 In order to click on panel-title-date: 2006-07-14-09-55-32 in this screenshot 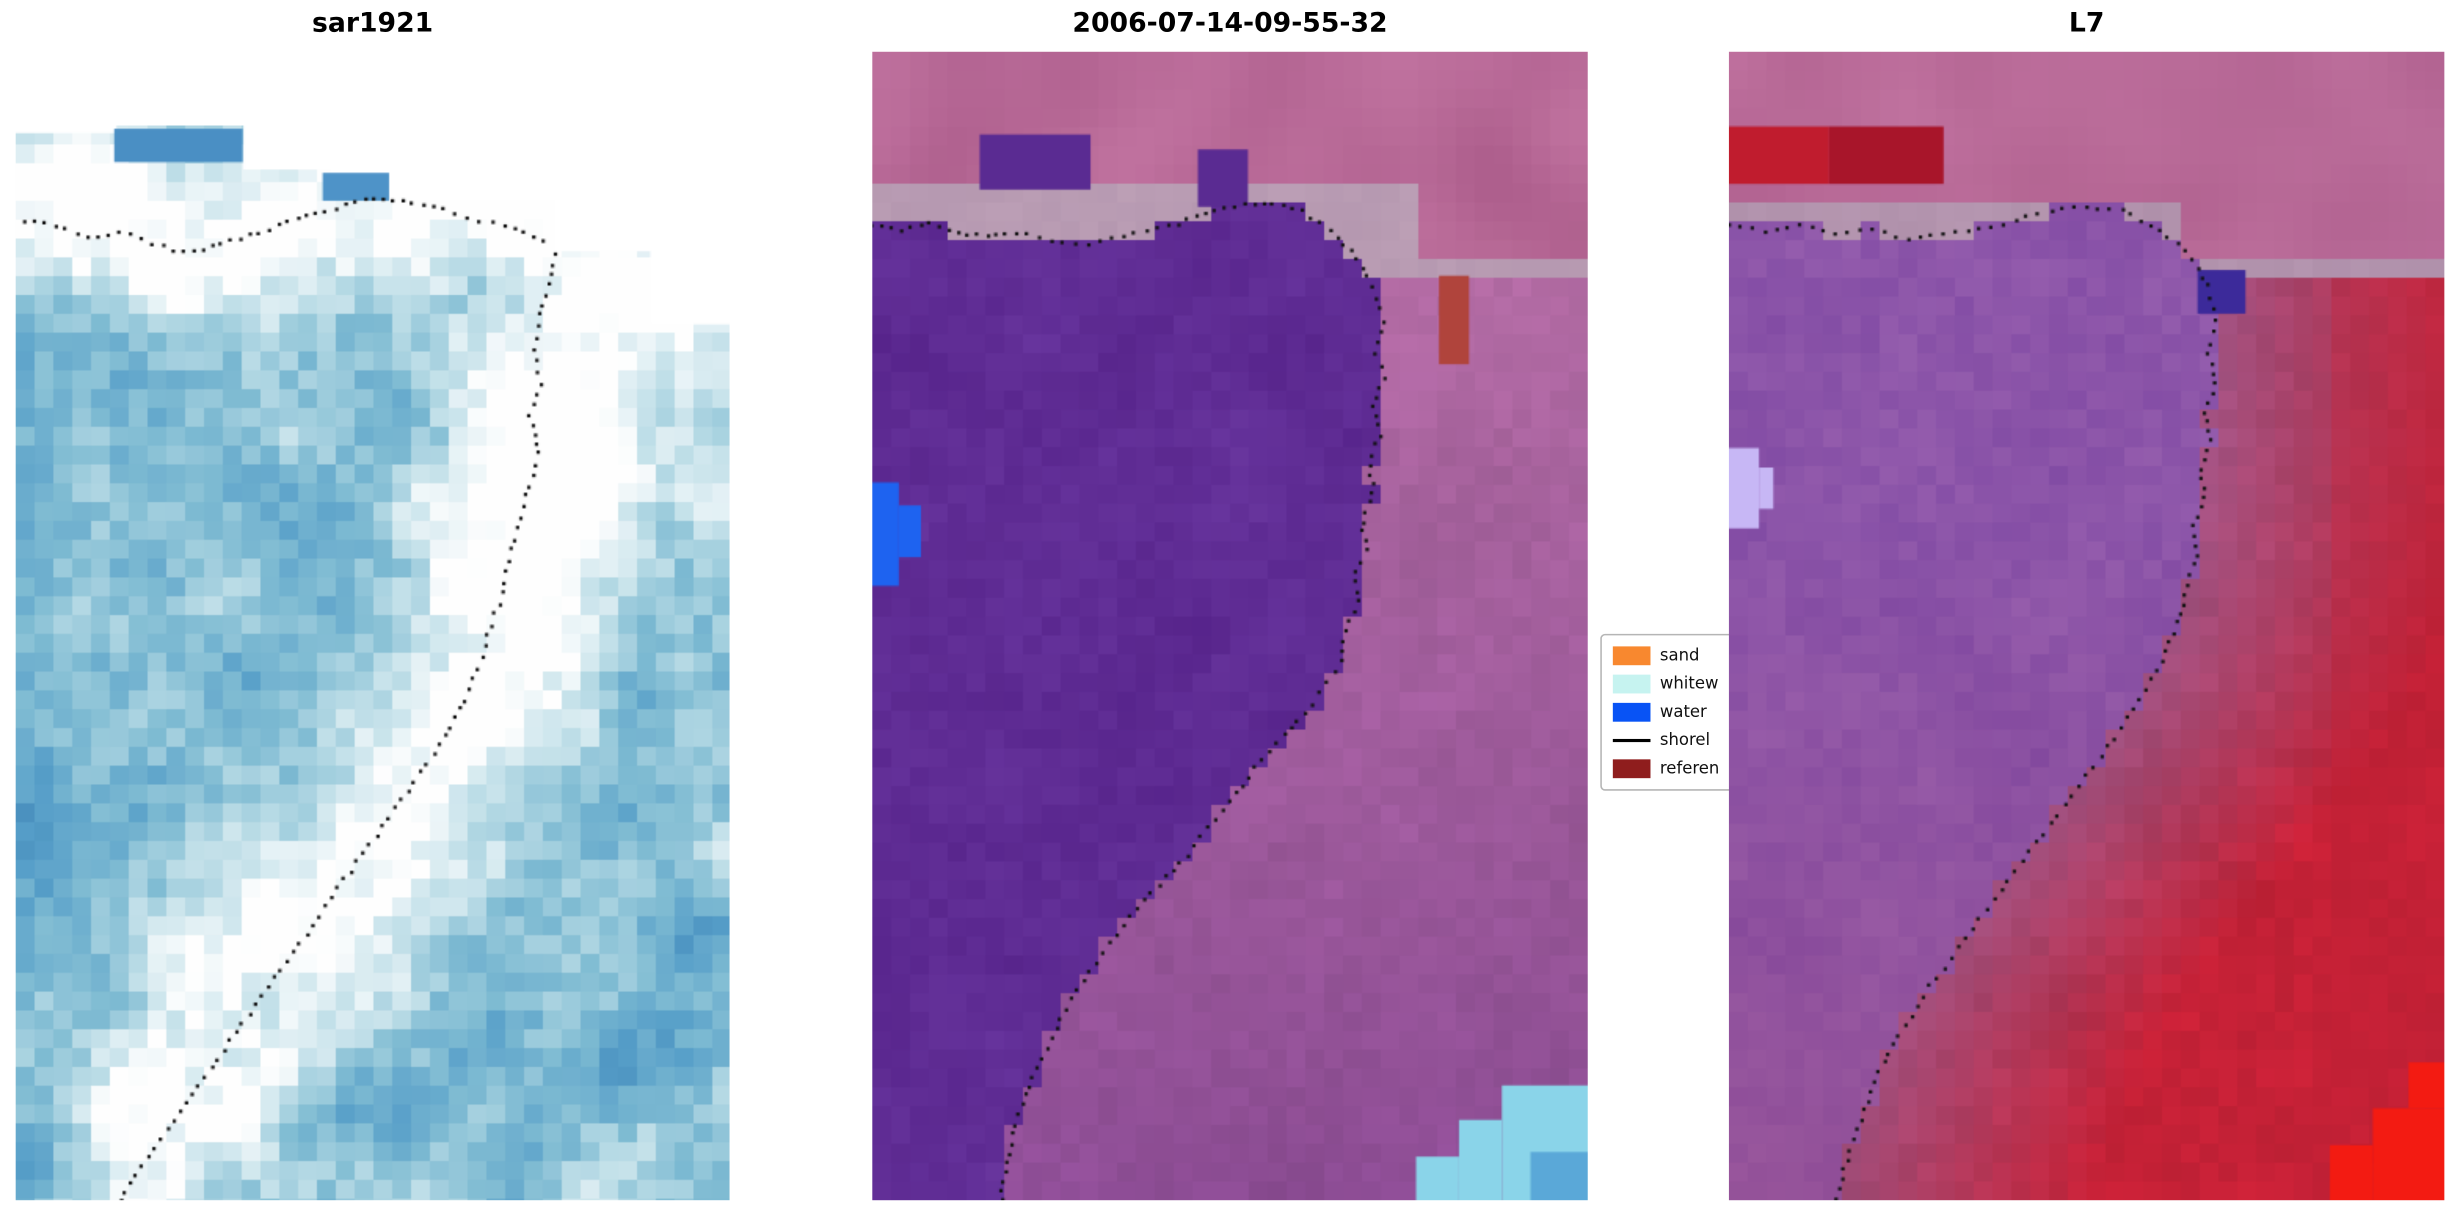, I will do `click(1230, 23)`.